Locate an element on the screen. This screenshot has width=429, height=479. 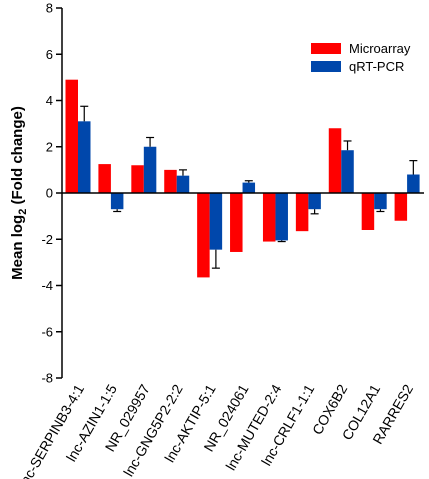
y-tick-label: -4 is located at coordinates (47, 285).